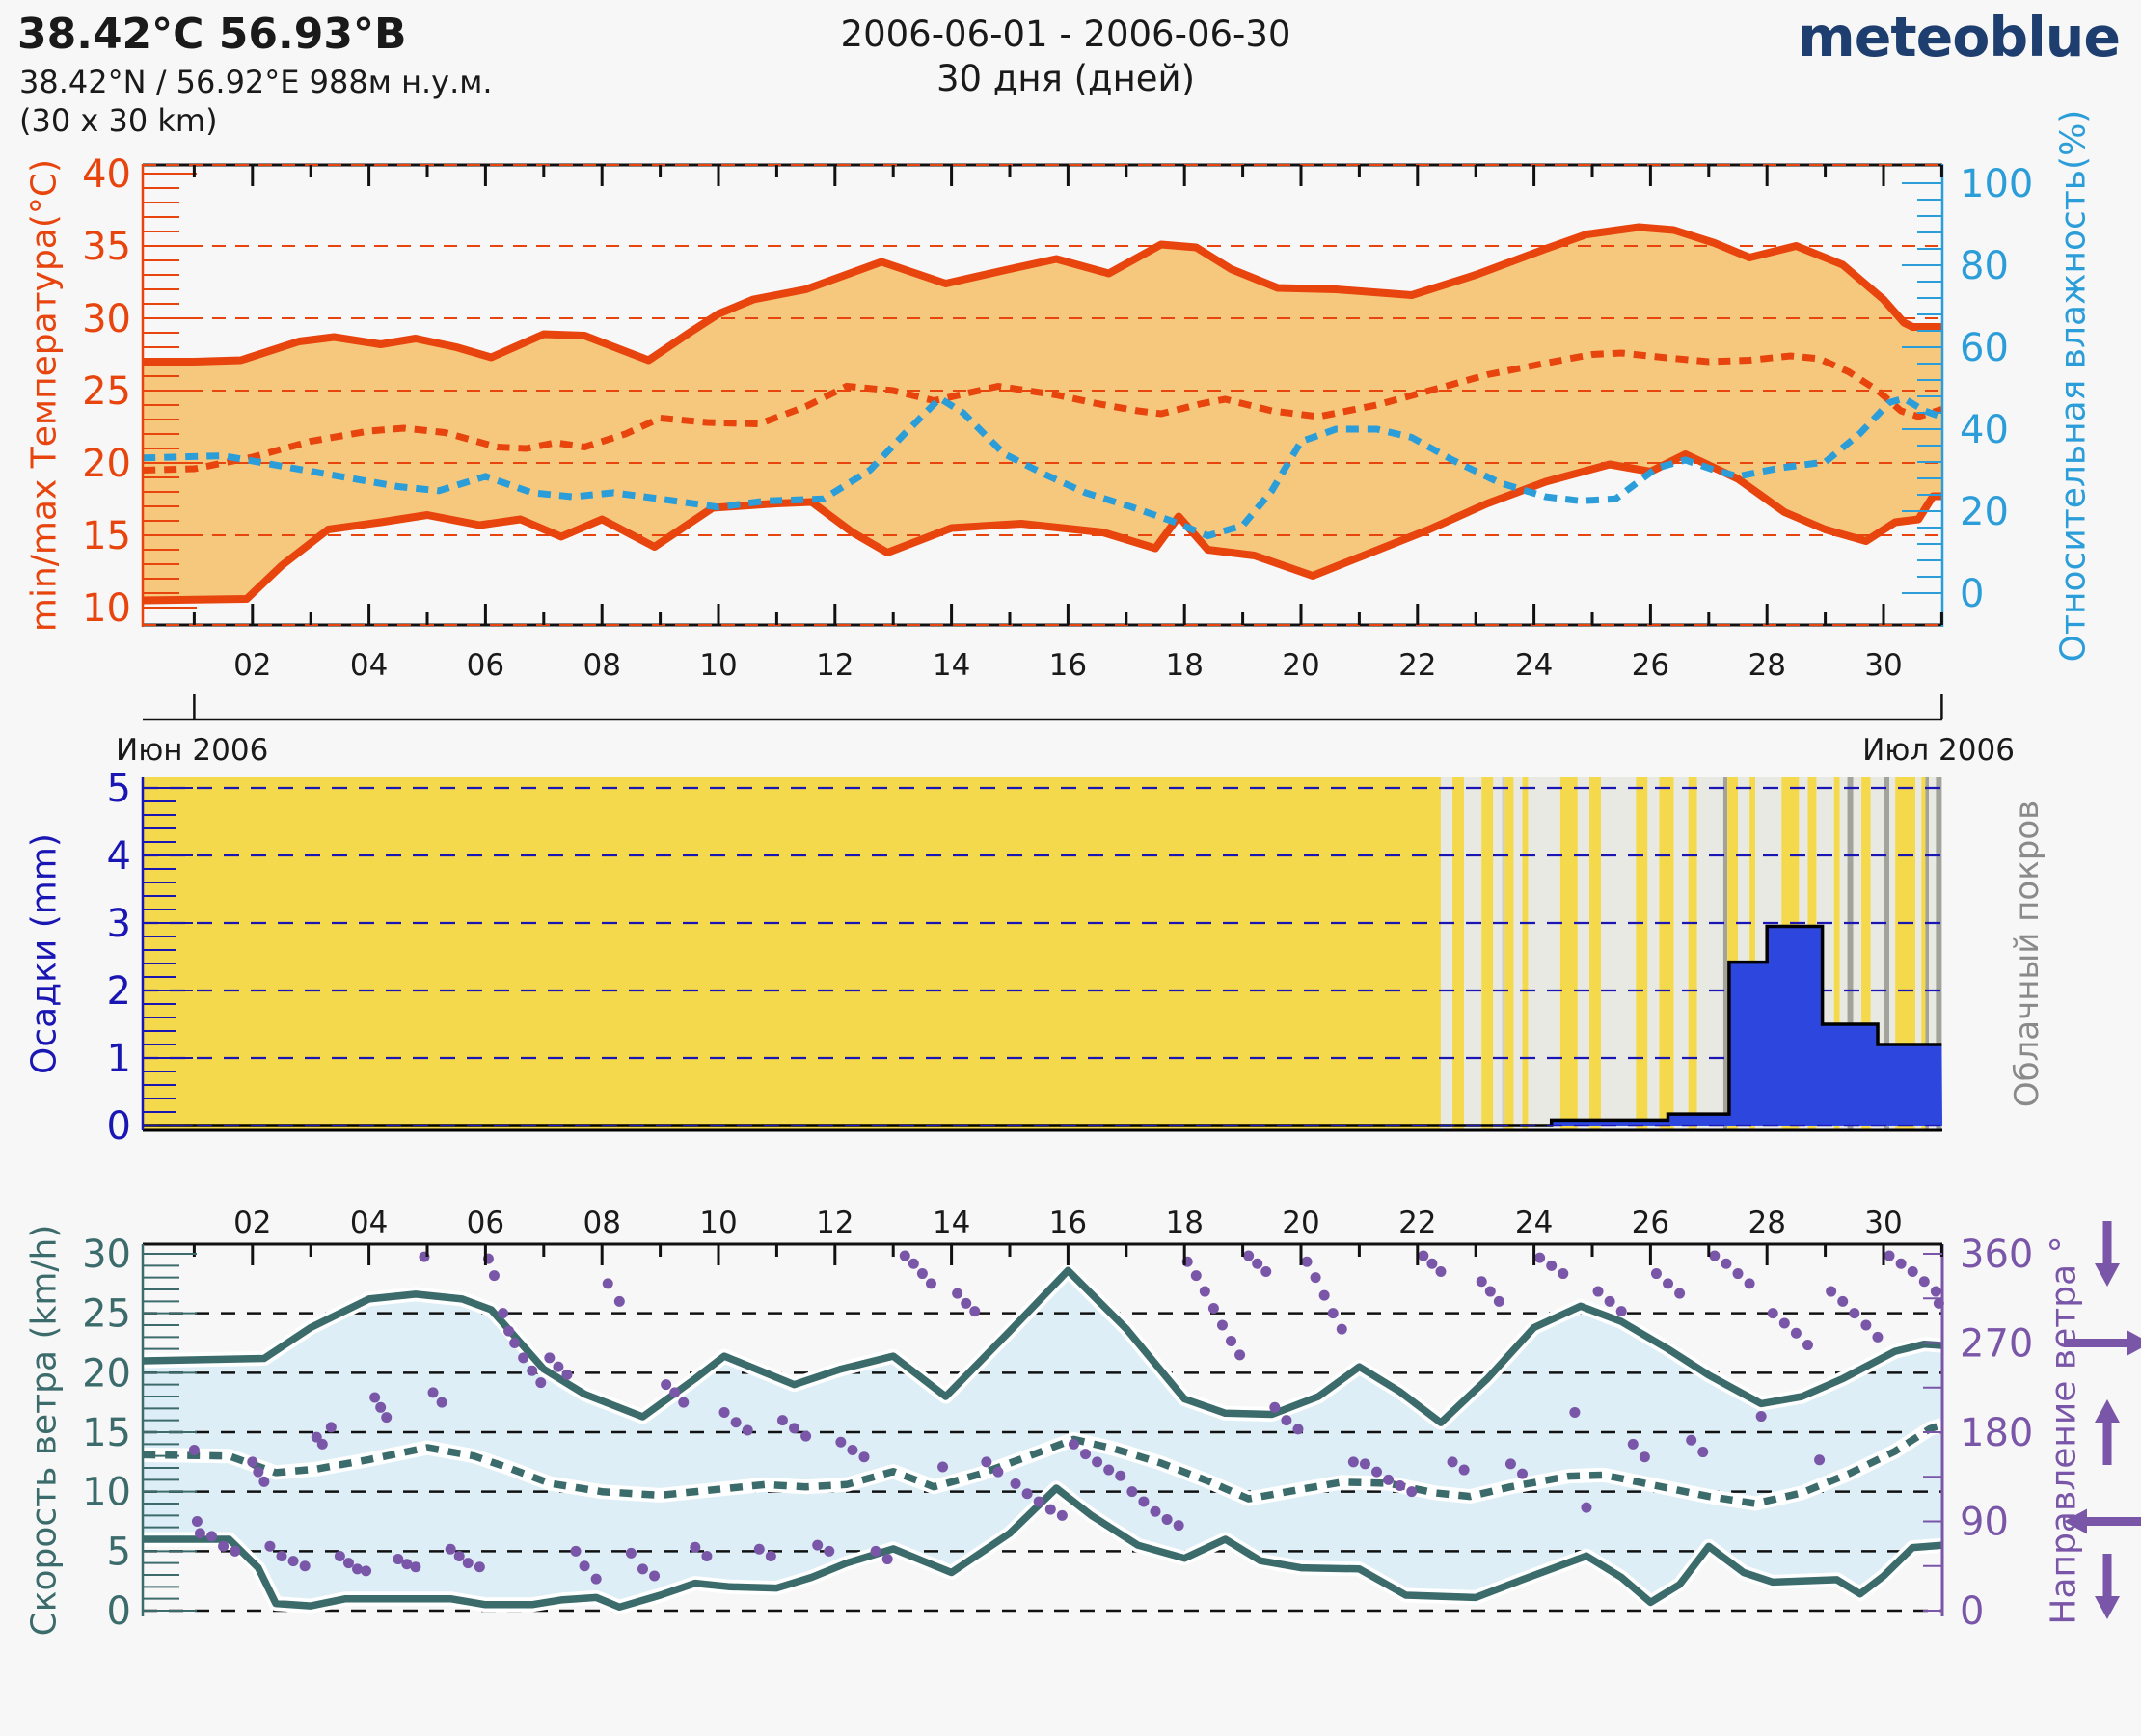 The image size is (2141, 1736). What do you see at coordinates (1767, 1223) in the screenshot?
I see `day-label-top: 28` at bounding box center [1767, 1223].